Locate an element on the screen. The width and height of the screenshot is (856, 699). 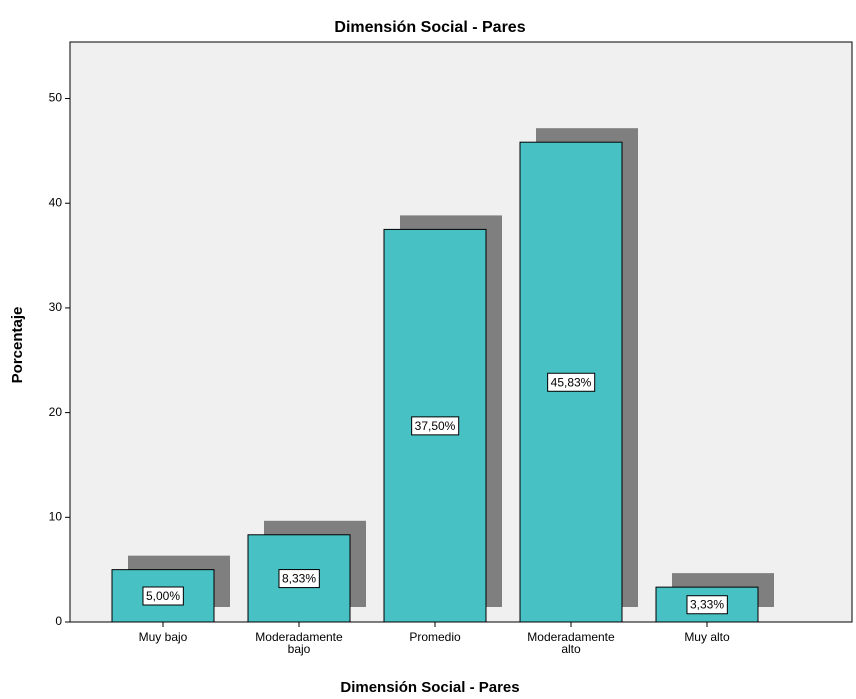
chart-title: Dimensión Social - Pares is located at coordinates (429, 27).